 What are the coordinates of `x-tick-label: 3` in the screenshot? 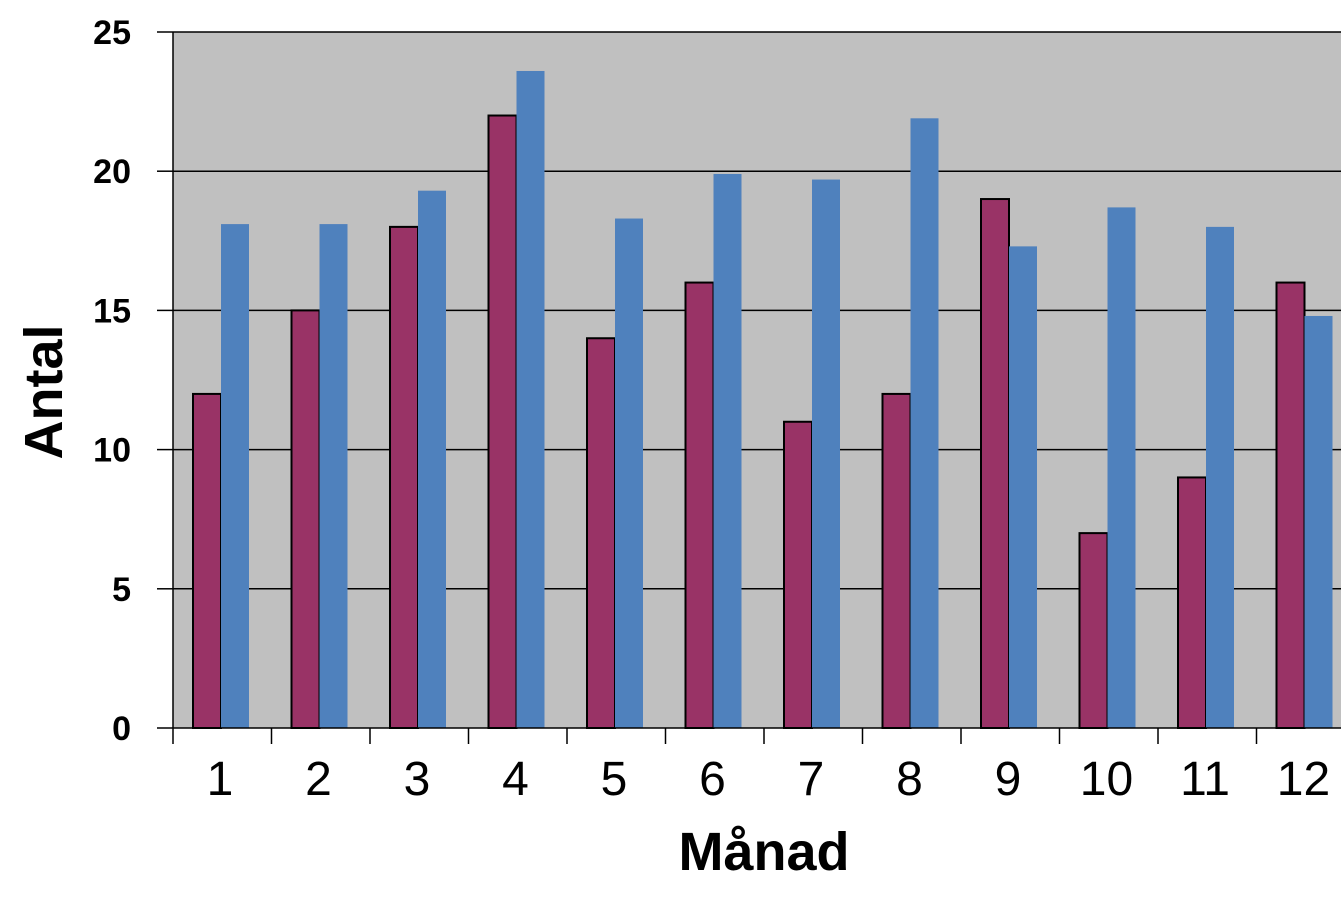 It's located at (417, 779).